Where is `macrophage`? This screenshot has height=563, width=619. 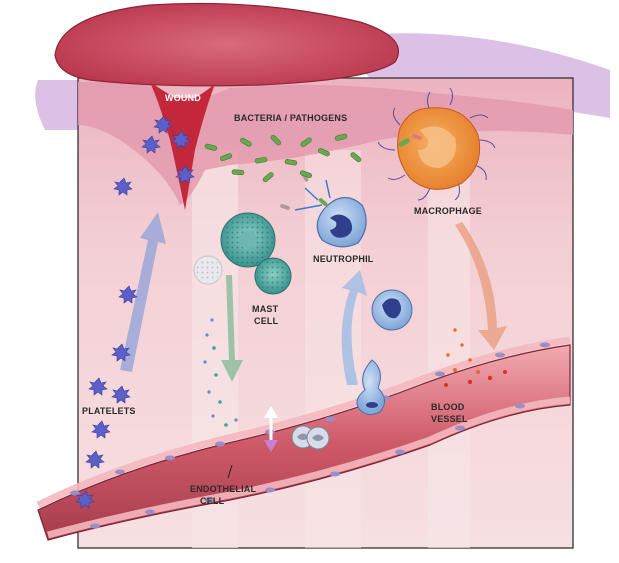 macrophage is located at coordinates (436, 144).